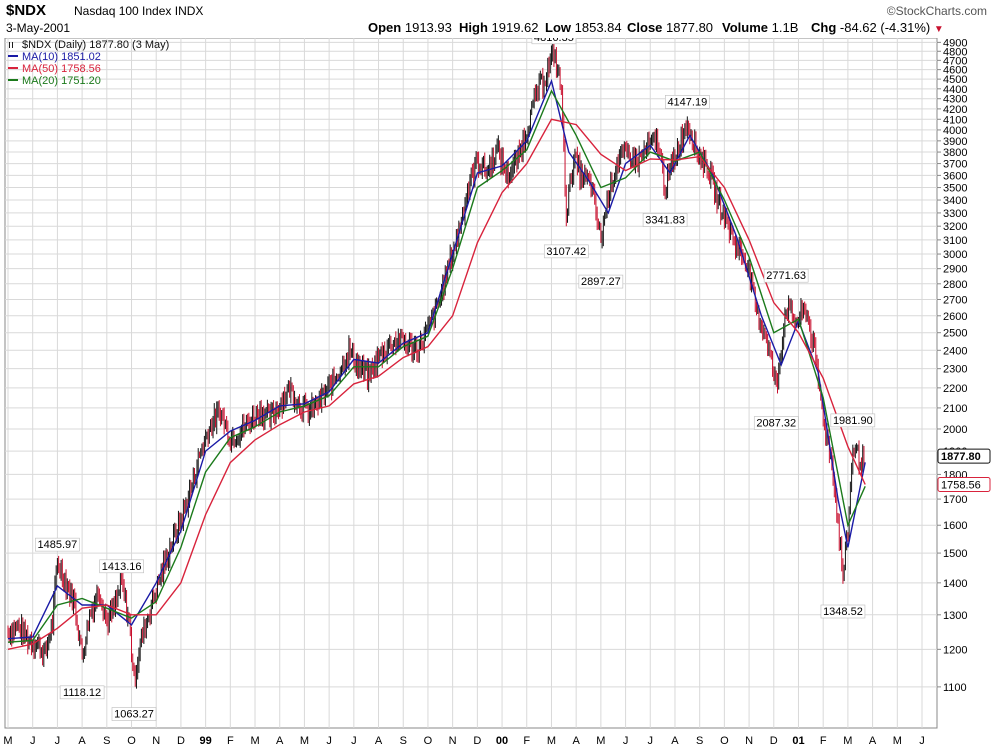 This screenshot has height=753, width=995. I want to click on index-full-name: Nasdaq 100 Index, so click(123, 11).